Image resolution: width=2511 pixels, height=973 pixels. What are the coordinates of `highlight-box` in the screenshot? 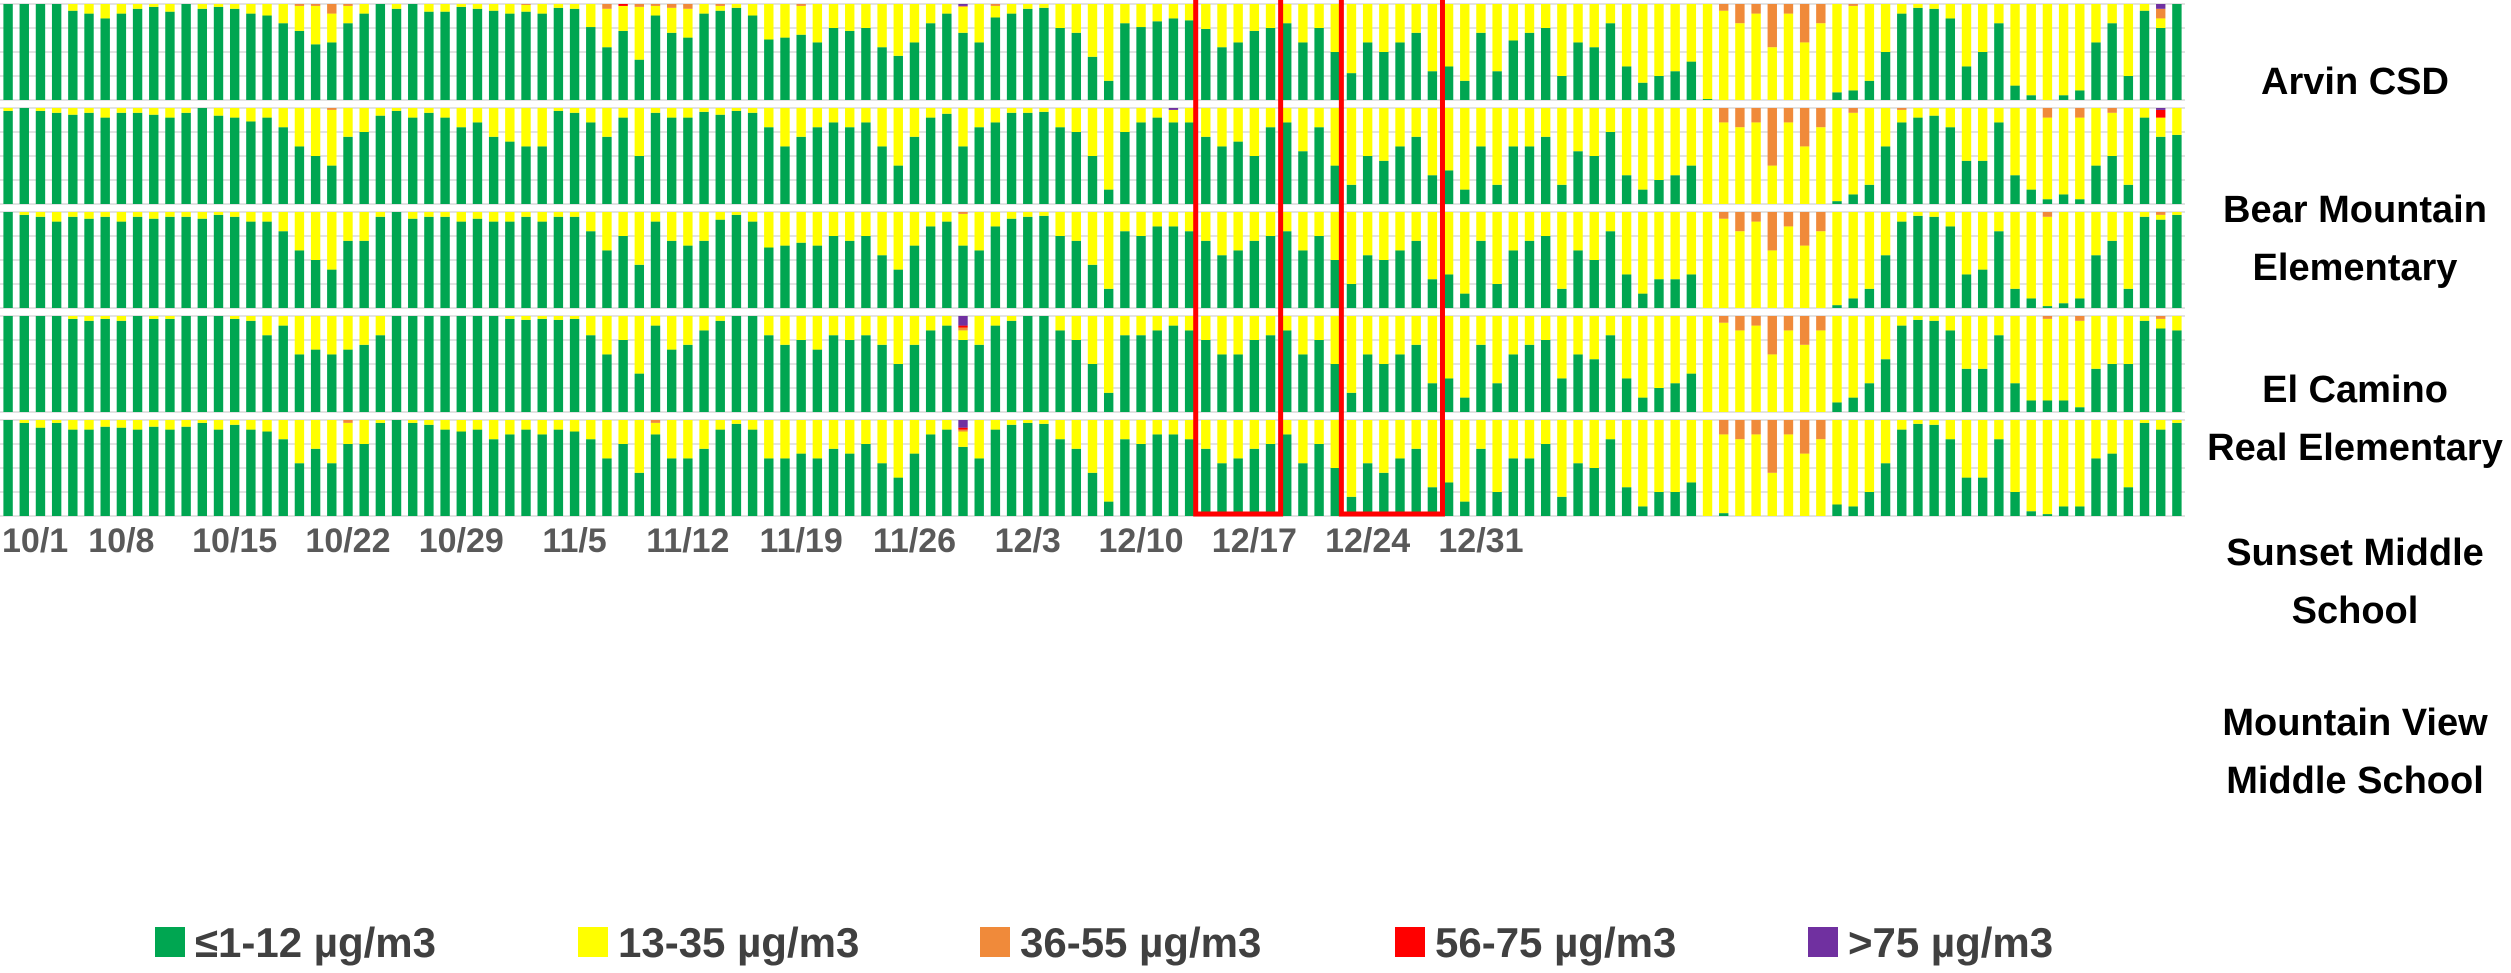 It's located at (1391, 258).